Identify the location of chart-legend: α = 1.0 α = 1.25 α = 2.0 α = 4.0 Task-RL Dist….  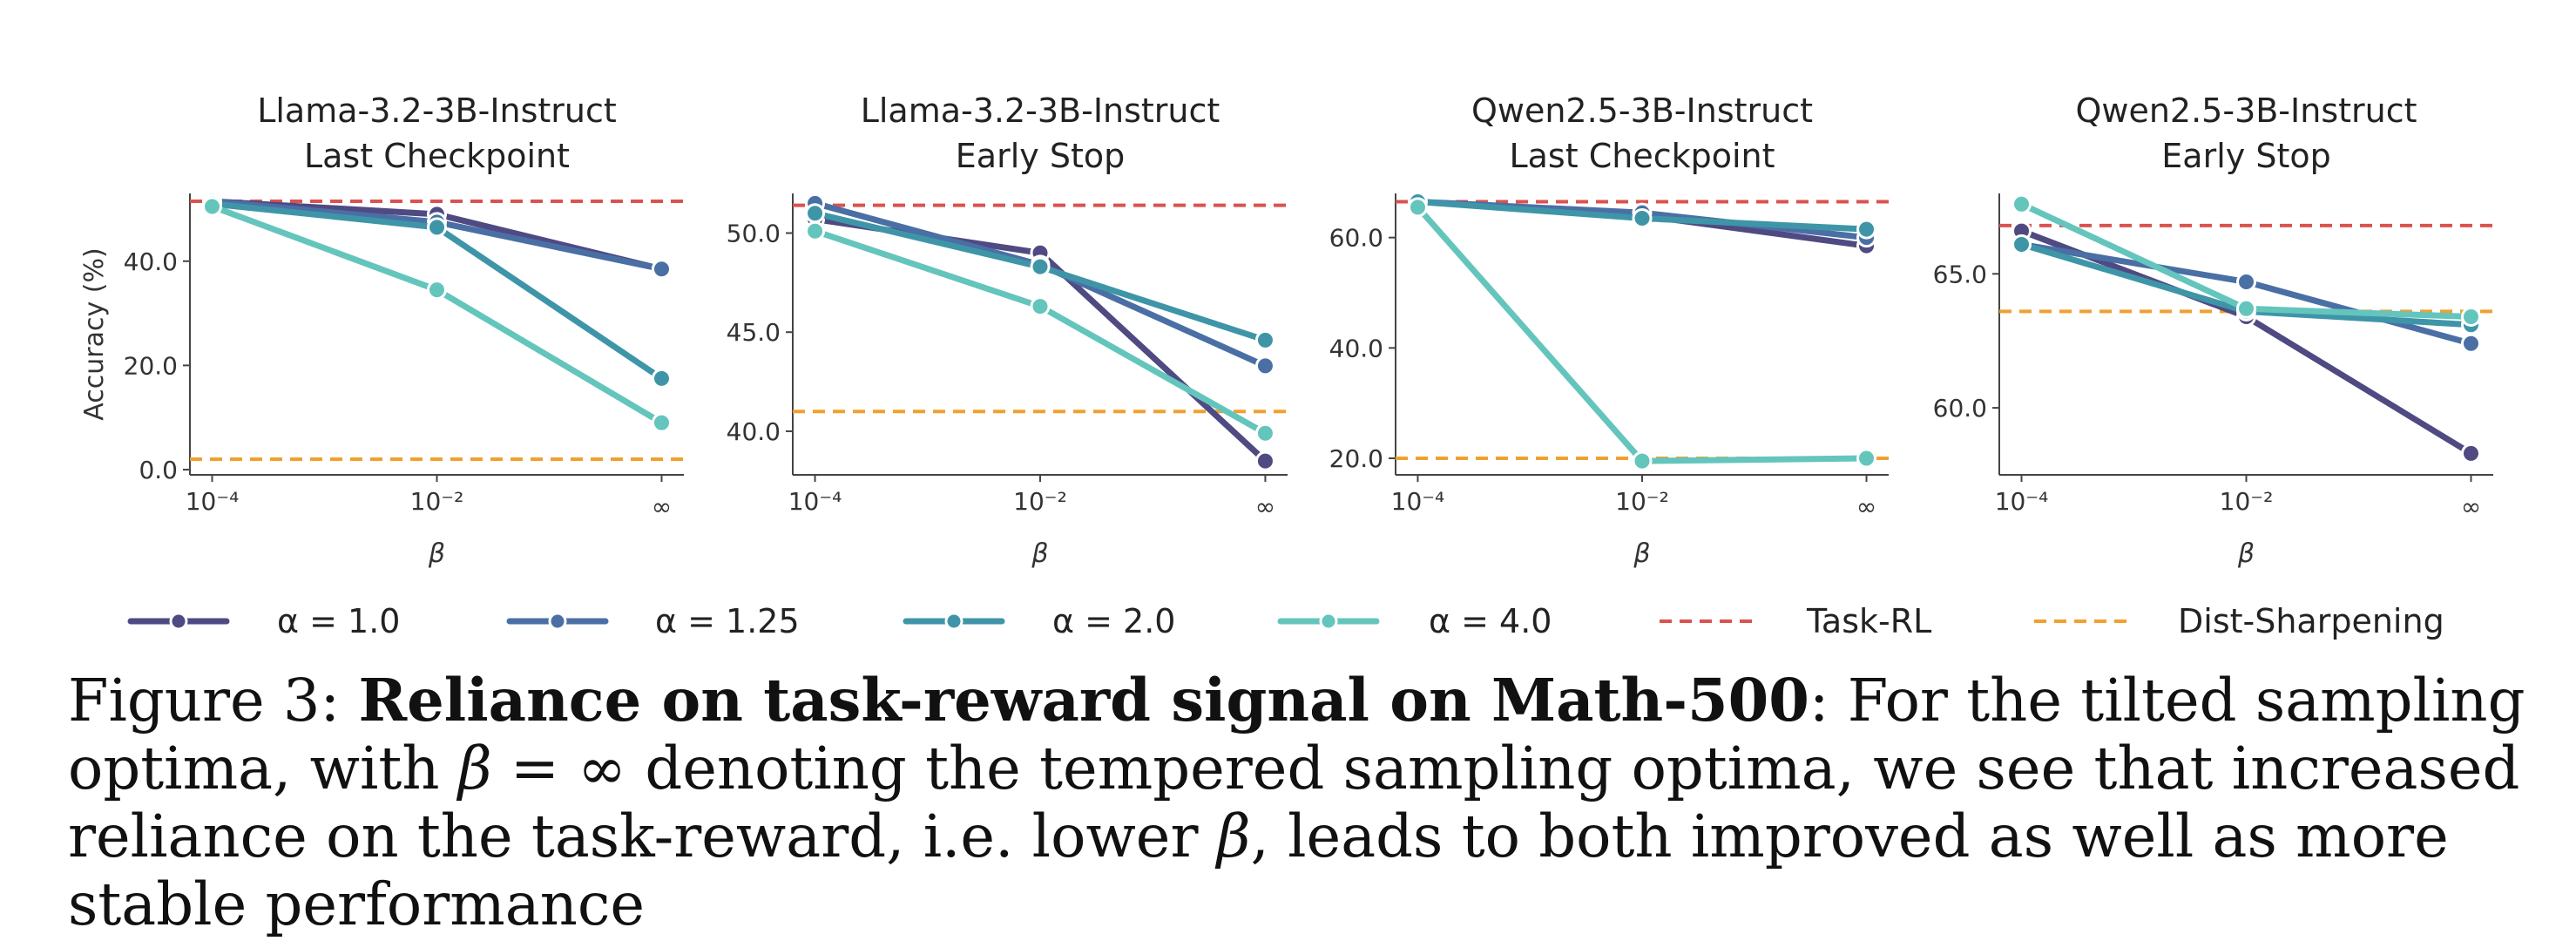
(1285, 621).